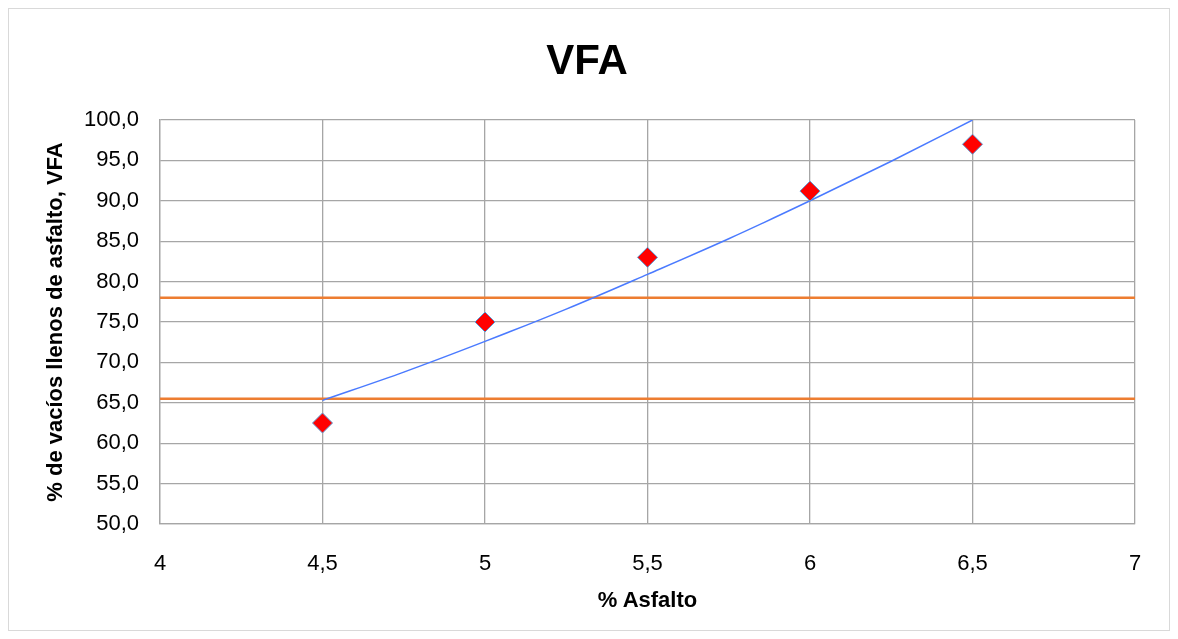 This screenshot has height=639, width=1178. What do you see at coordinates (117, 361) in the screenshot?
I see `y-tick-label: 70,0` at bounding box center [117, 361].